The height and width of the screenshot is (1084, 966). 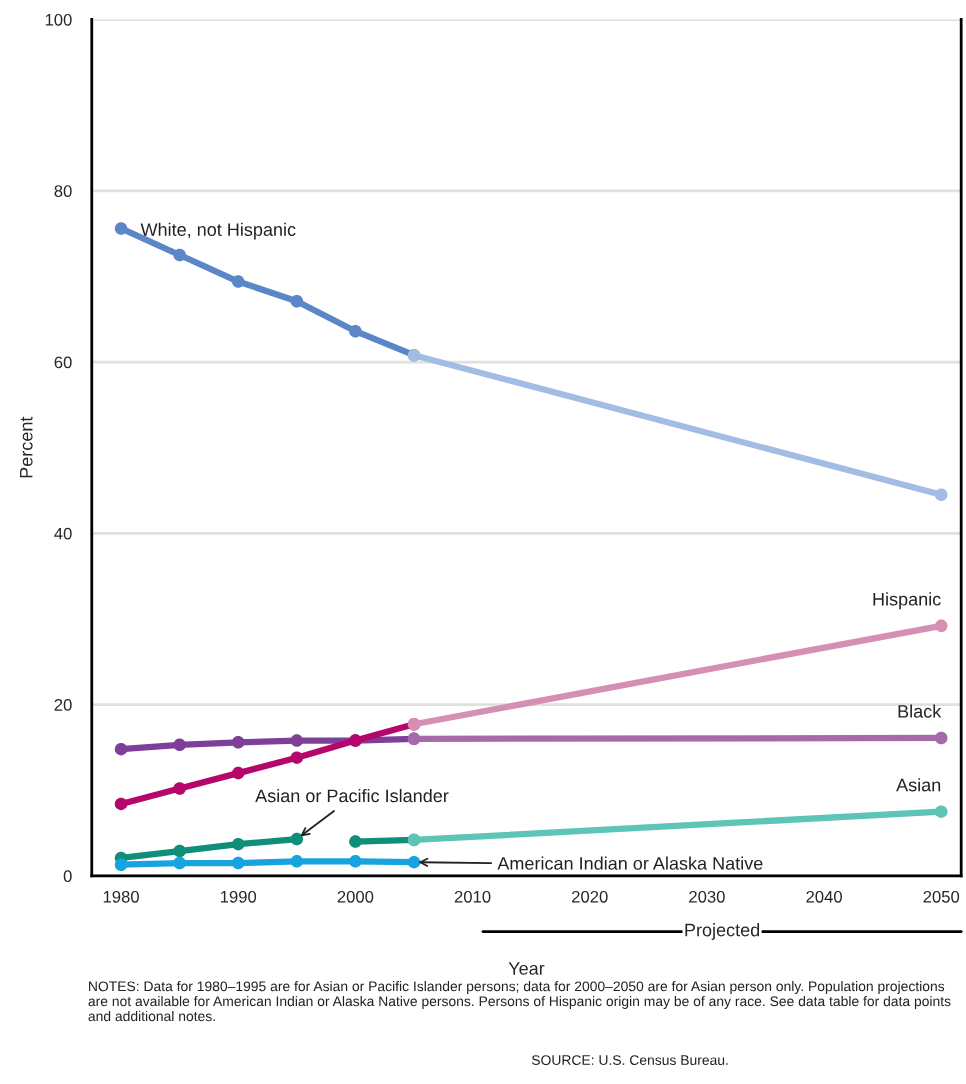 I want to click on y-tick-label: 0, so click(x=67, y=876).